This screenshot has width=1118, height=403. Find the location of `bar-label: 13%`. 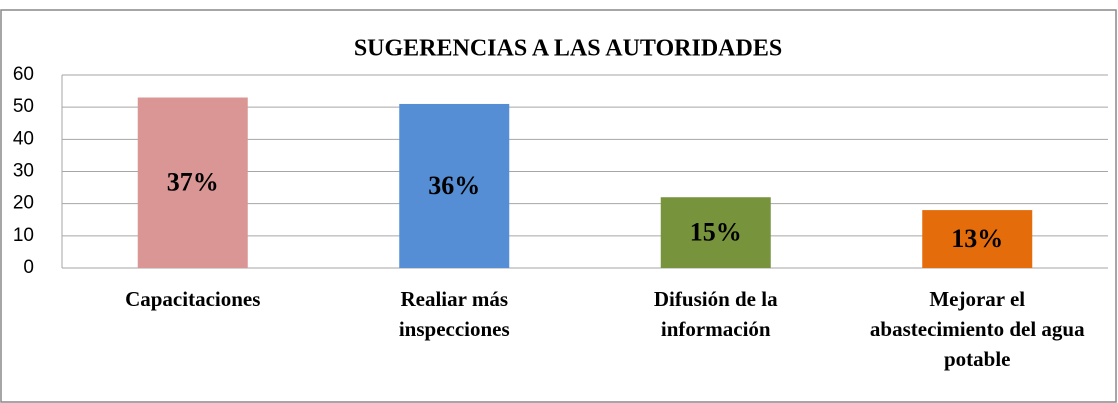

bar-label: 13% is located at coordinates (977, 238).